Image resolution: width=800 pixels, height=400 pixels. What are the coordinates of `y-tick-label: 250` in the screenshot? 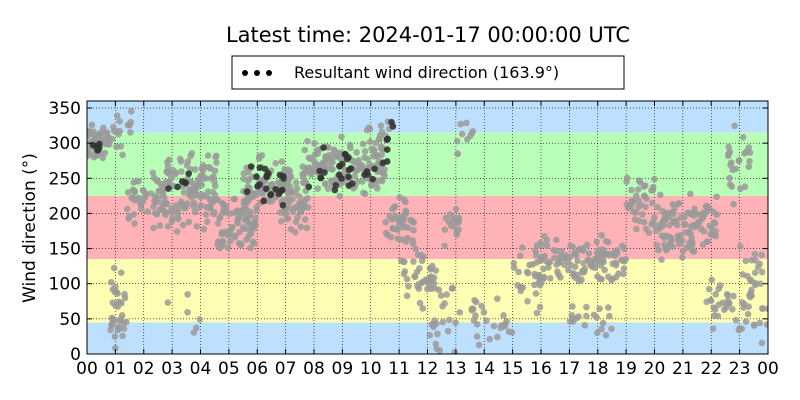 It's located at (65, 179).